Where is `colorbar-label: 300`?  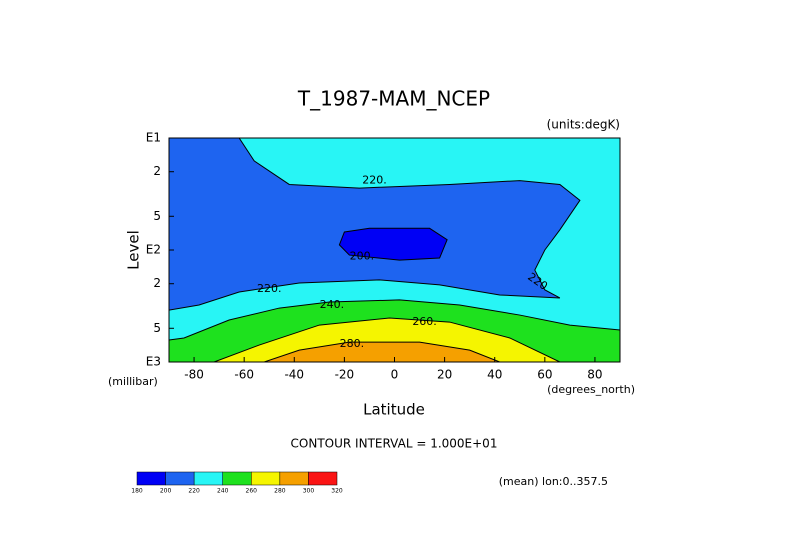 colorbar-label: 300 is located at coordinates (309, 491).